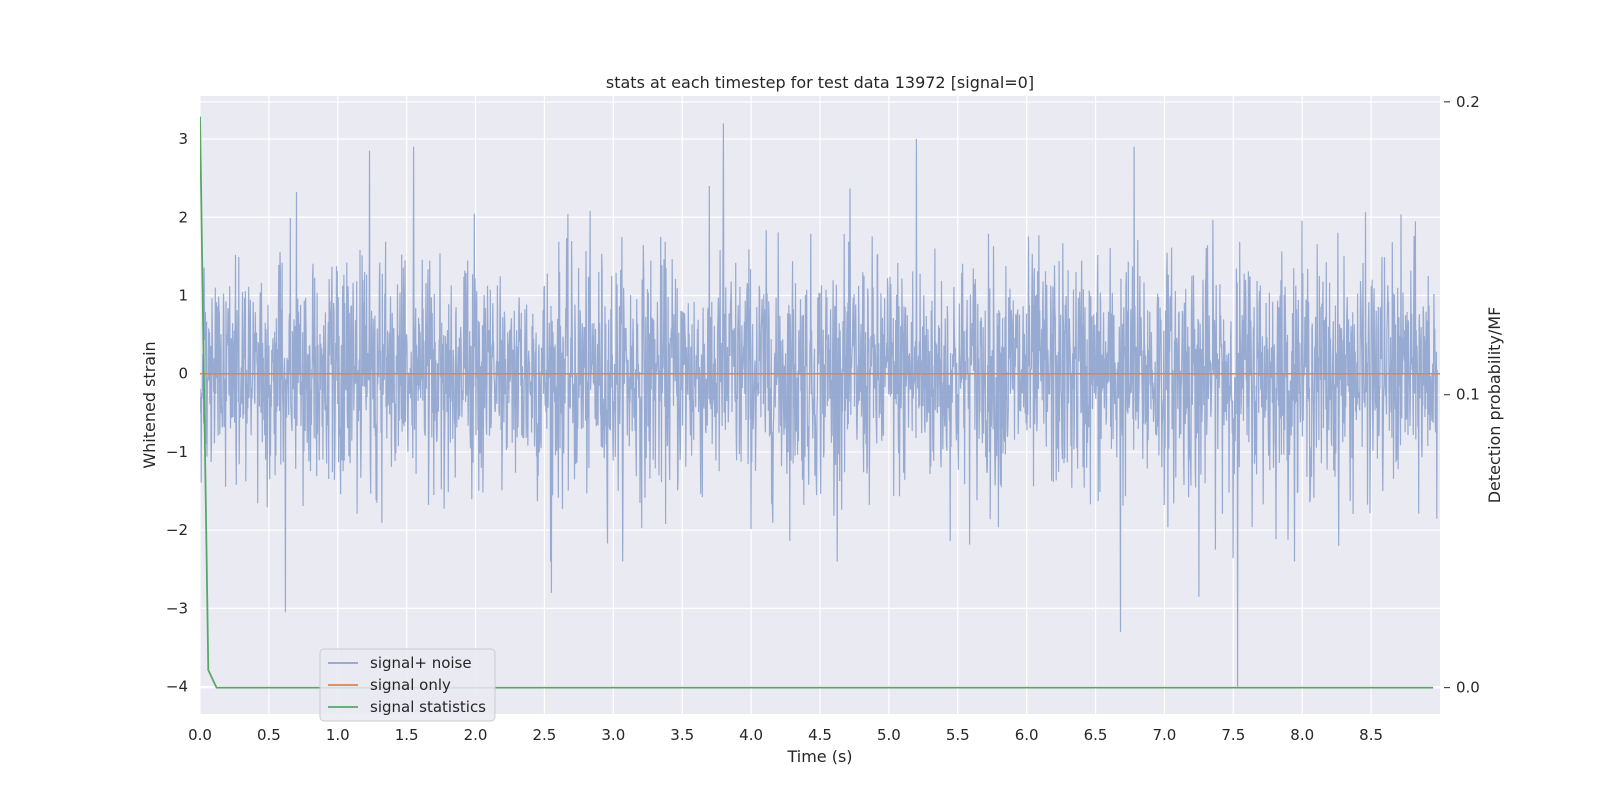 The height and width of the screenshot is (800, 1600). Describe the element at coordinates (751, 735) in the screenshot. I see `x-tick-label: 4.0` at that location.